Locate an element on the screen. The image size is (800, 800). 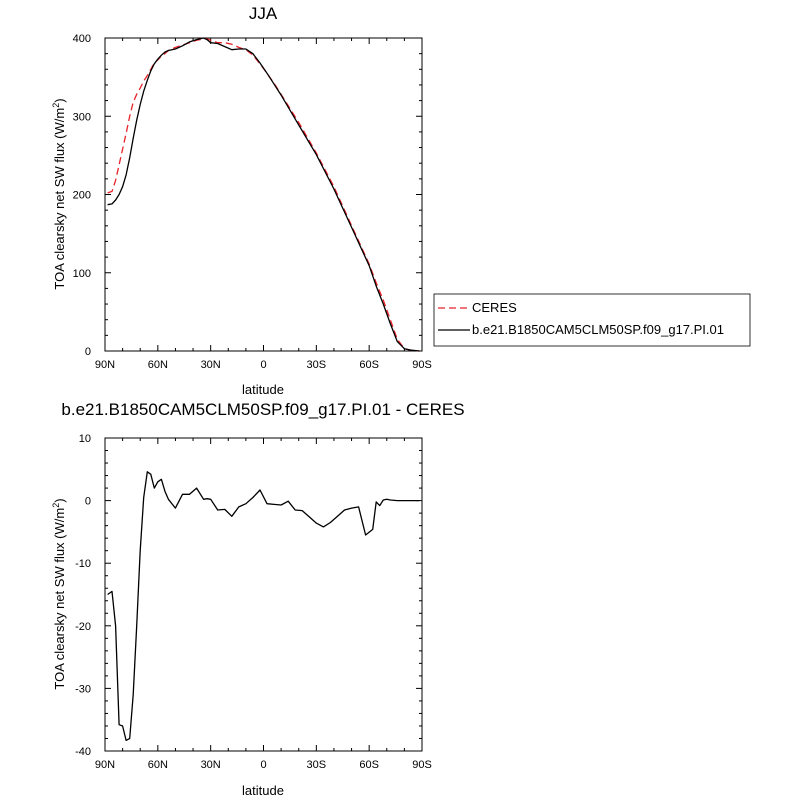
legend-label-model: b.e21.B1850CAM5CLM50SP.f09_g17.PI.01 is located at coordinates (598, 329).